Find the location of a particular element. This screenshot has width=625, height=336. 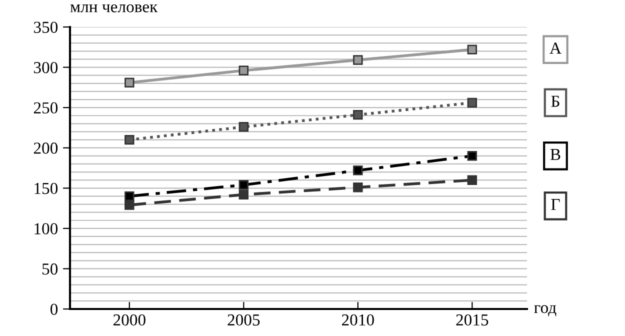

x-axis-title: год is located at coordinates (545, 310).